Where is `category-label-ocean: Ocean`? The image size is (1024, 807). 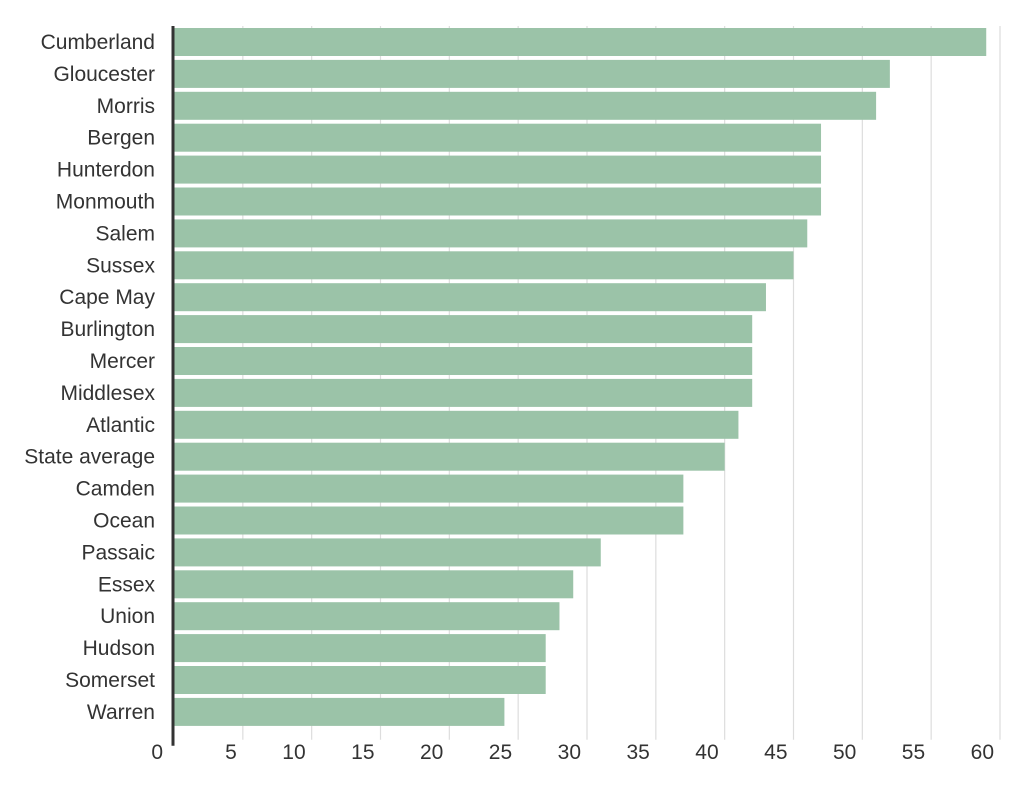
category-label-ocean: Ocean is located at coordinates (124, 521).